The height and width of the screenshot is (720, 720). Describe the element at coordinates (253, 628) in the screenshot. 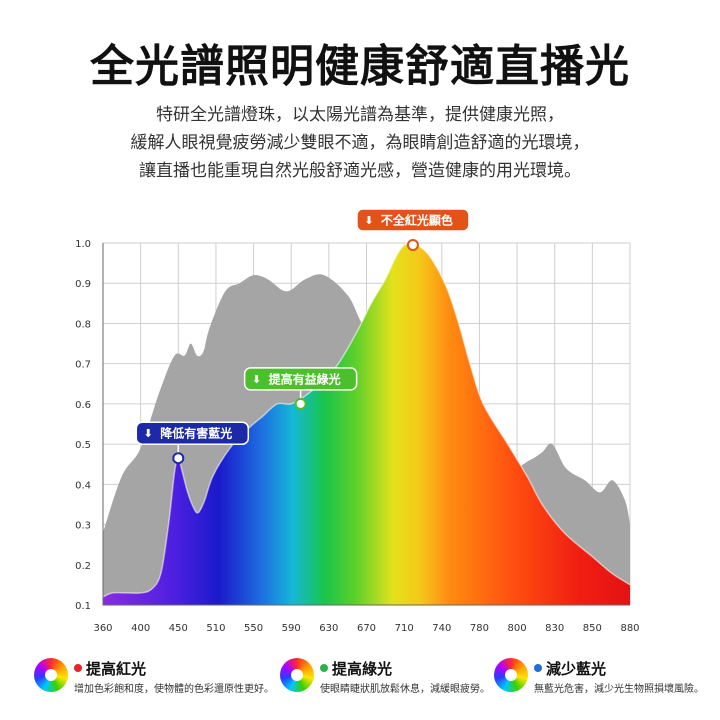

I see `x-tick-label: 550` at that location.